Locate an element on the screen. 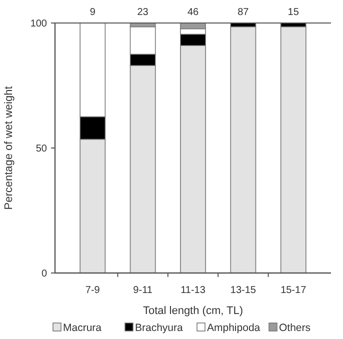  legend-label: Amphipoda is located at coordinates (233, 328).